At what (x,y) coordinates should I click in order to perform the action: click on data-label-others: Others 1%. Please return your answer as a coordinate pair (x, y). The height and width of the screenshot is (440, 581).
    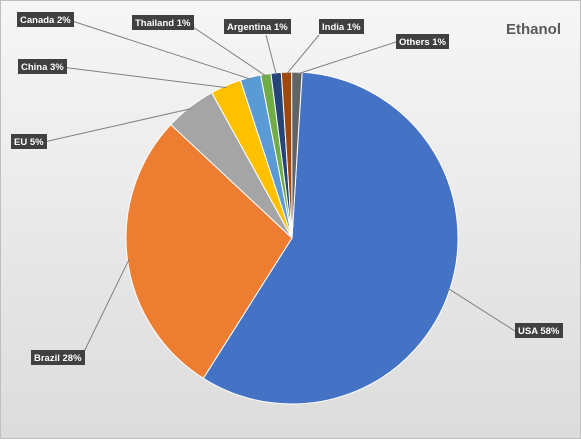
    Looking at the image, I should click on (422, 41).